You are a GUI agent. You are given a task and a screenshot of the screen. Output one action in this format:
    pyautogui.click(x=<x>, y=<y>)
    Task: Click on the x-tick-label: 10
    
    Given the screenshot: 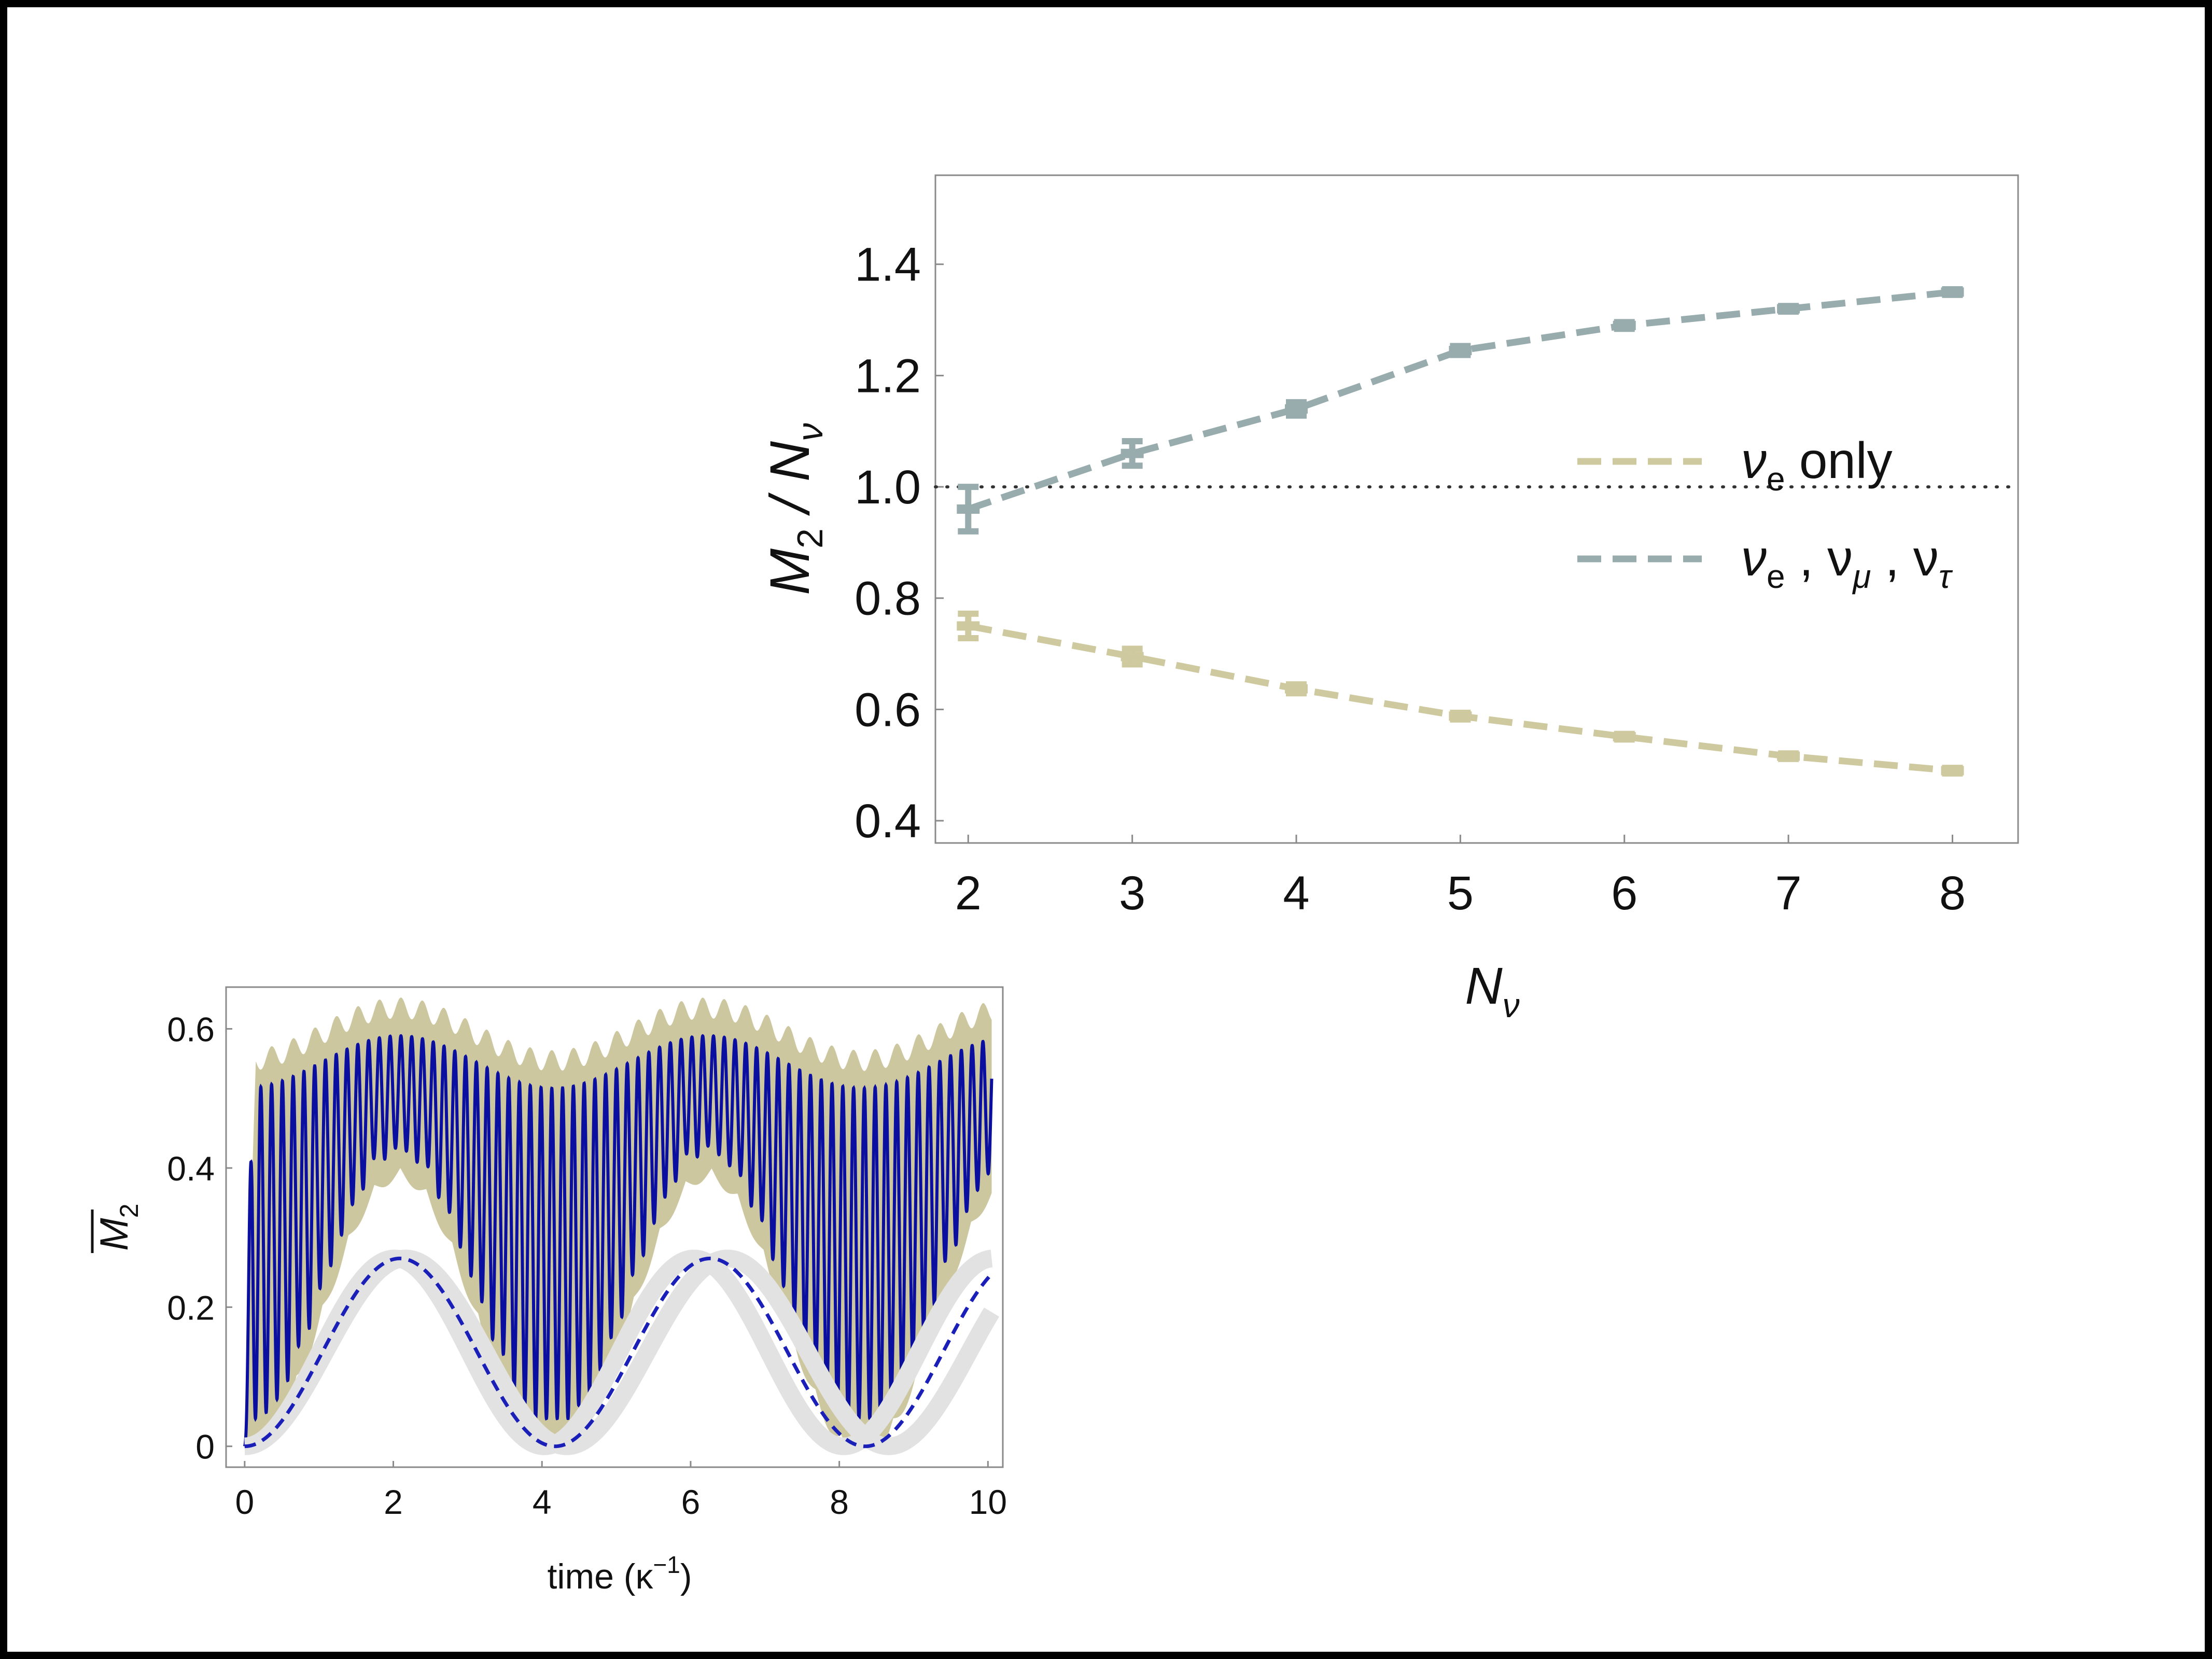 What is the action you would take?
    pyautogui.click(x=988, y=1502)
    